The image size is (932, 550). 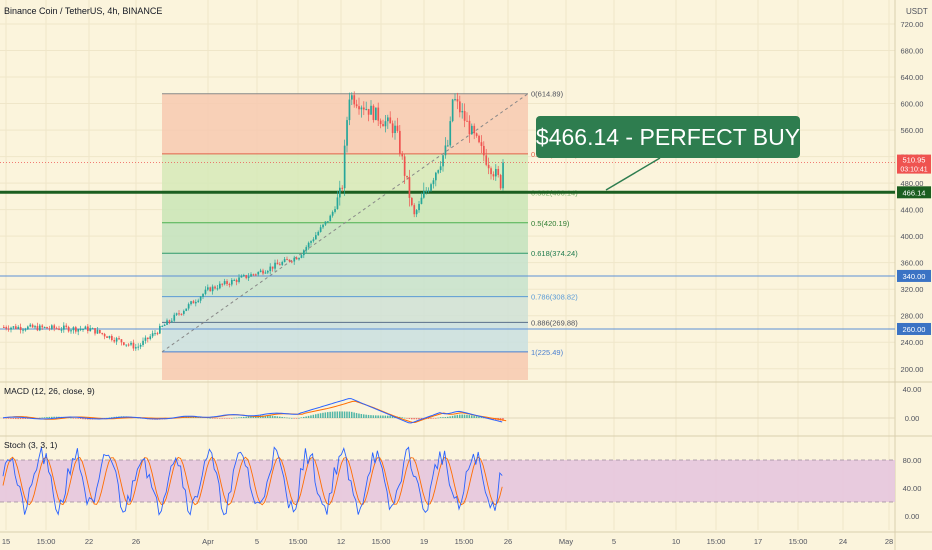 What do you see at coordinates (554, 322) in the screenshot?
I see `fib-level-label: 0.886(269.88)` at bounding box center [554, 322].